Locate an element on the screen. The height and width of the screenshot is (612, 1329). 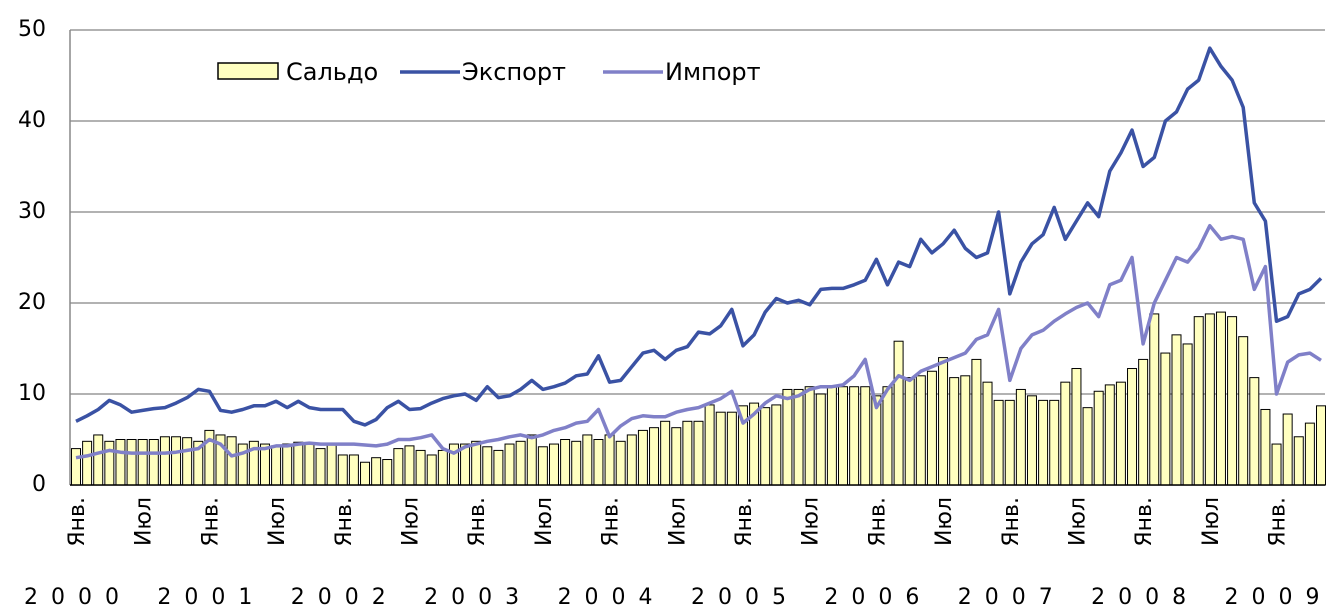
year-label: 2001 is located at coordinates (211, 597).